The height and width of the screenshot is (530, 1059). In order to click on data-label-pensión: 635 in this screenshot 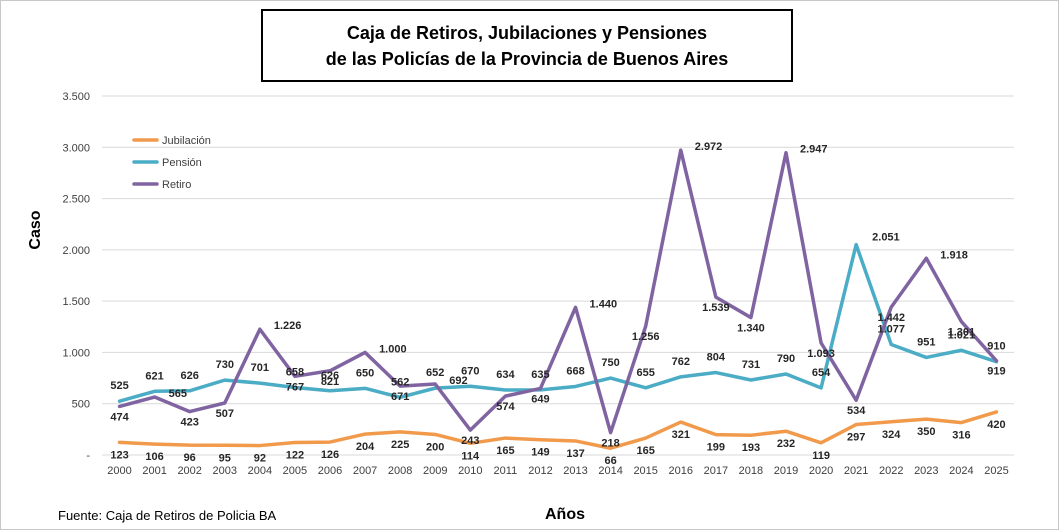, I will do `click(540, 375)`.